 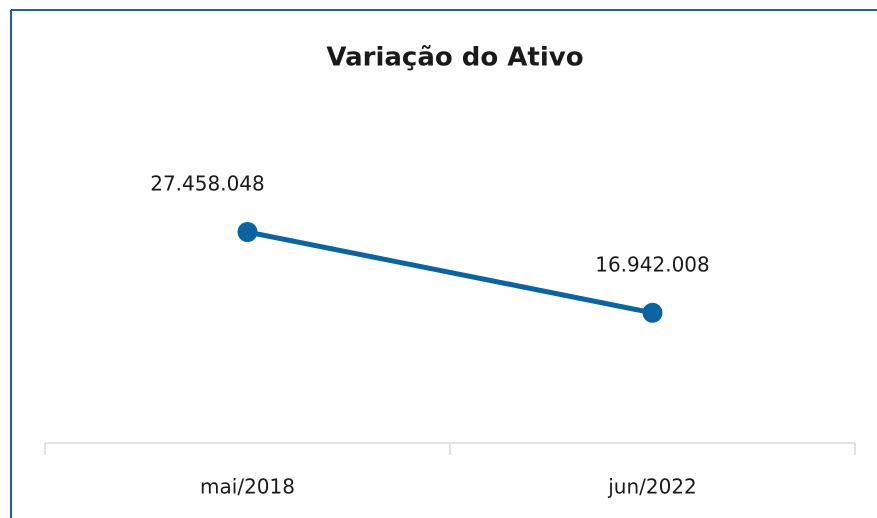 I want to click on chart-title: Variação do Ativo, so click(x=454, y=58).